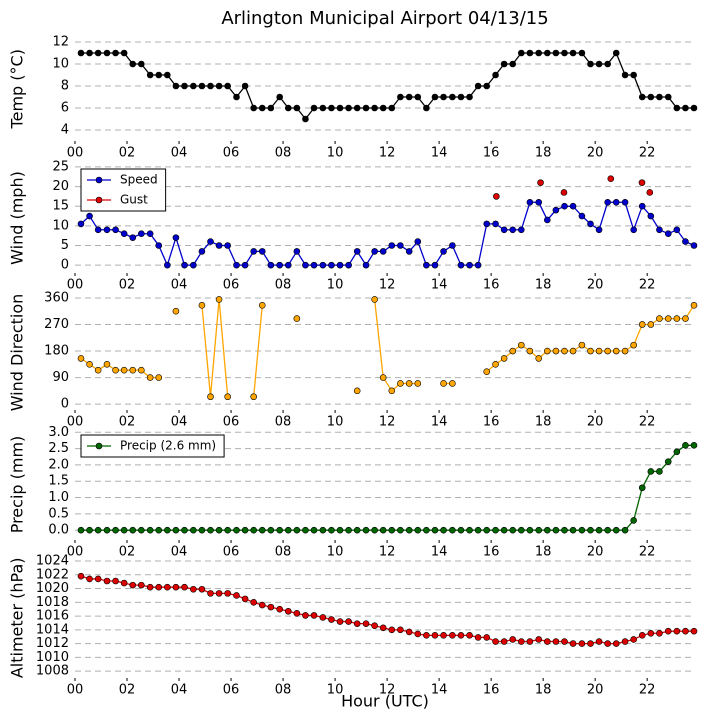 Image resolution: width=705 pixels, height=720 pixels. What do you see at coordinates (595, 422) in the screenshot?
I see `x-tick-label: 20` at bounding box center [595, 422].